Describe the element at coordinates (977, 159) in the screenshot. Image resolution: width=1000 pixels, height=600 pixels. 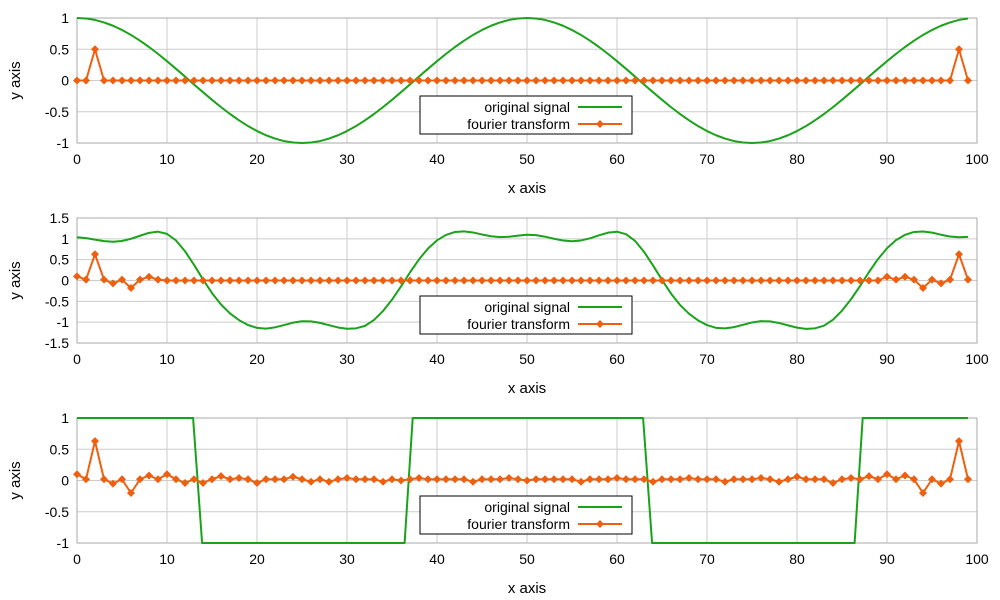
I see `x-tick-label: 100` at that location.